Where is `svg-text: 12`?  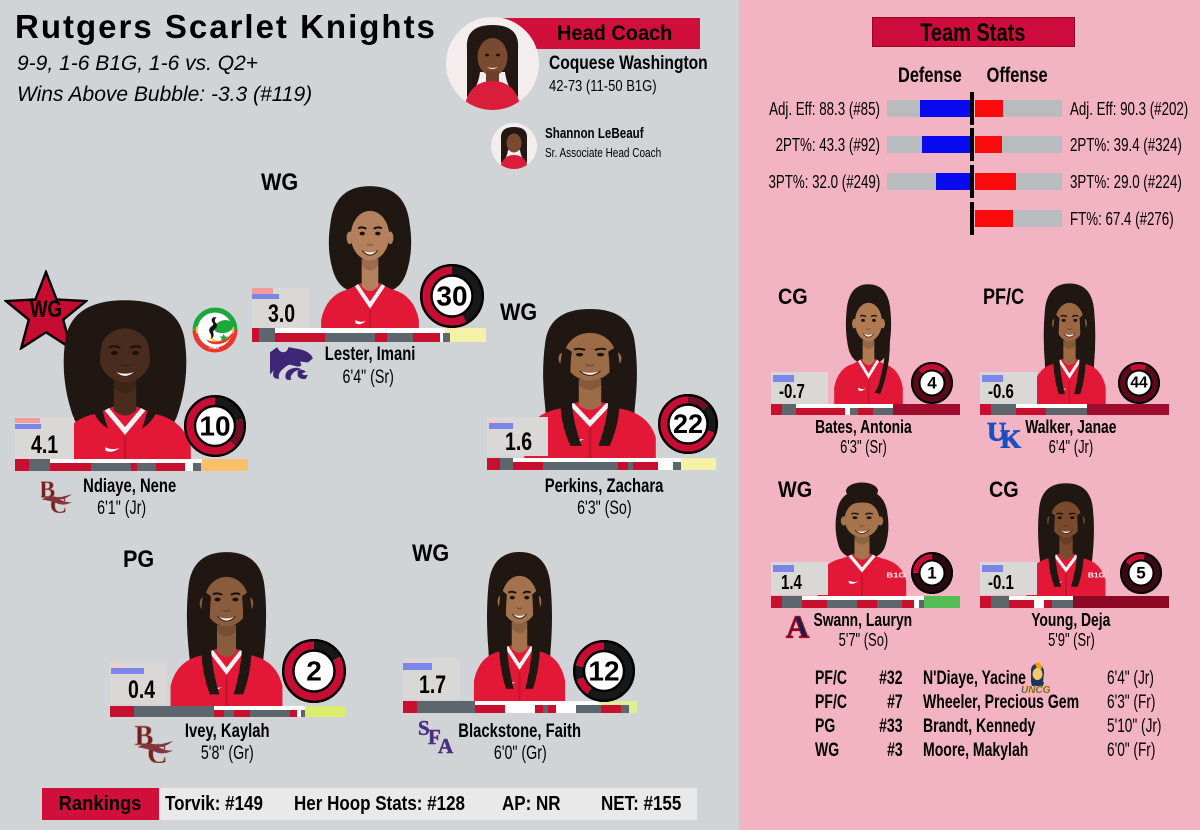
svg-text: 12 is located at coordinates (603, 671).